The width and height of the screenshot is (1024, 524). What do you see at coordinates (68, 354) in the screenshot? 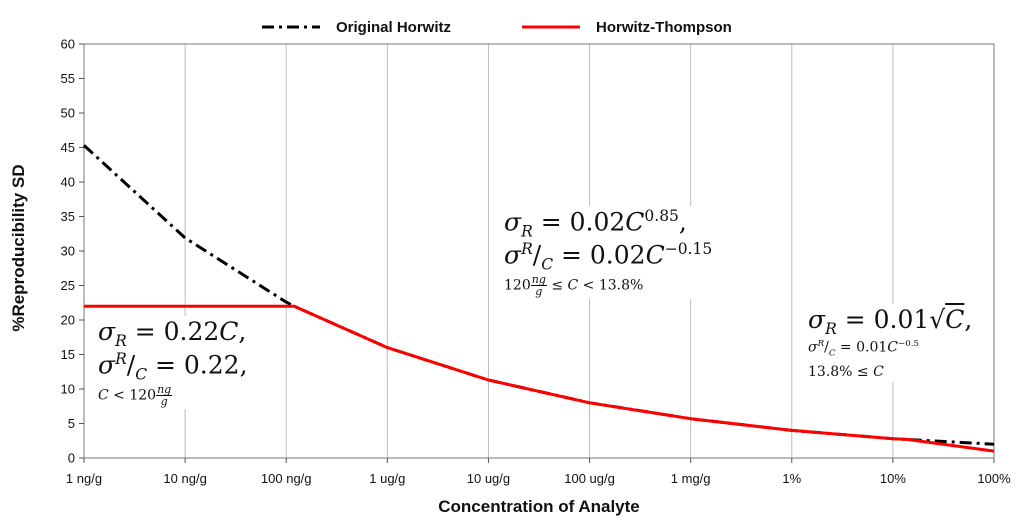
I see `y-tick-label: 15` at bounding box center [68, 354].